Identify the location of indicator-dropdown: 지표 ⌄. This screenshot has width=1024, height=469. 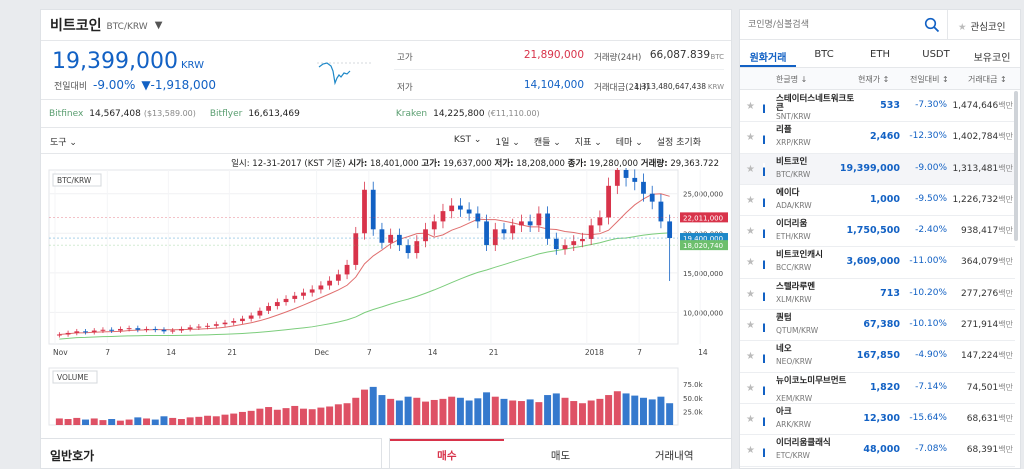
(588, 143).